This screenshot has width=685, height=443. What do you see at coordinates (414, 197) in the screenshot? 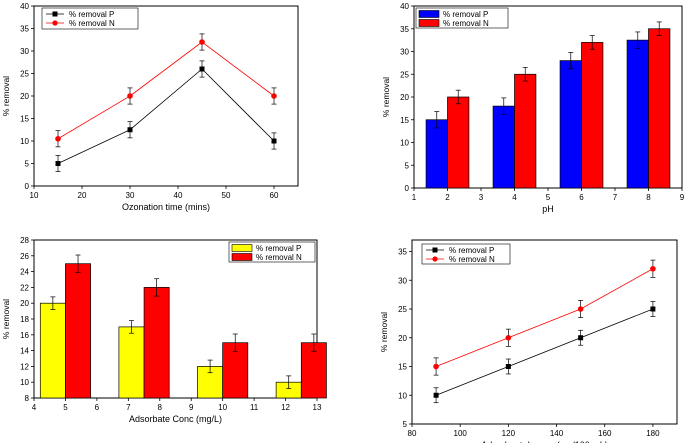
I see `x-tick-label: 1` at bounding box center [414, 197].